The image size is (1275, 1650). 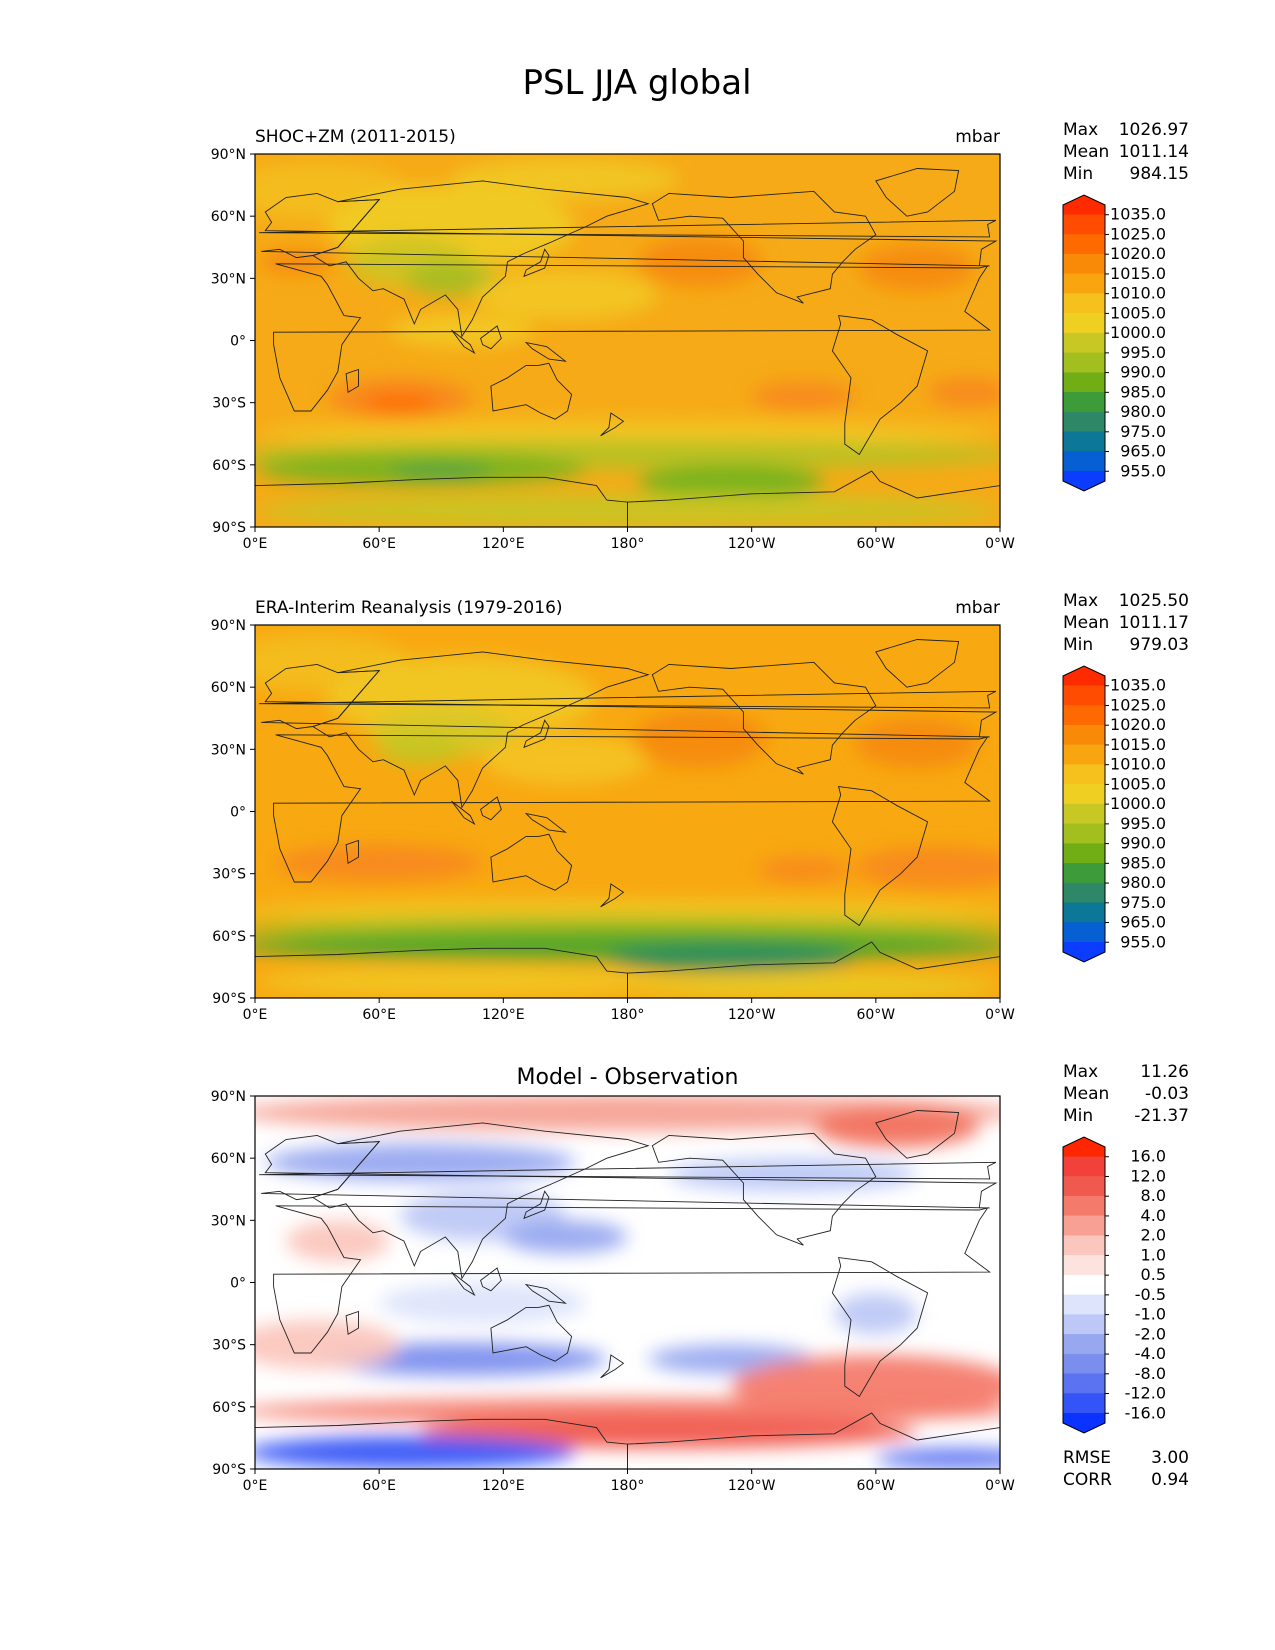 I want to click on colorbar-label: 8.0, so click(x=1153, y=1195).